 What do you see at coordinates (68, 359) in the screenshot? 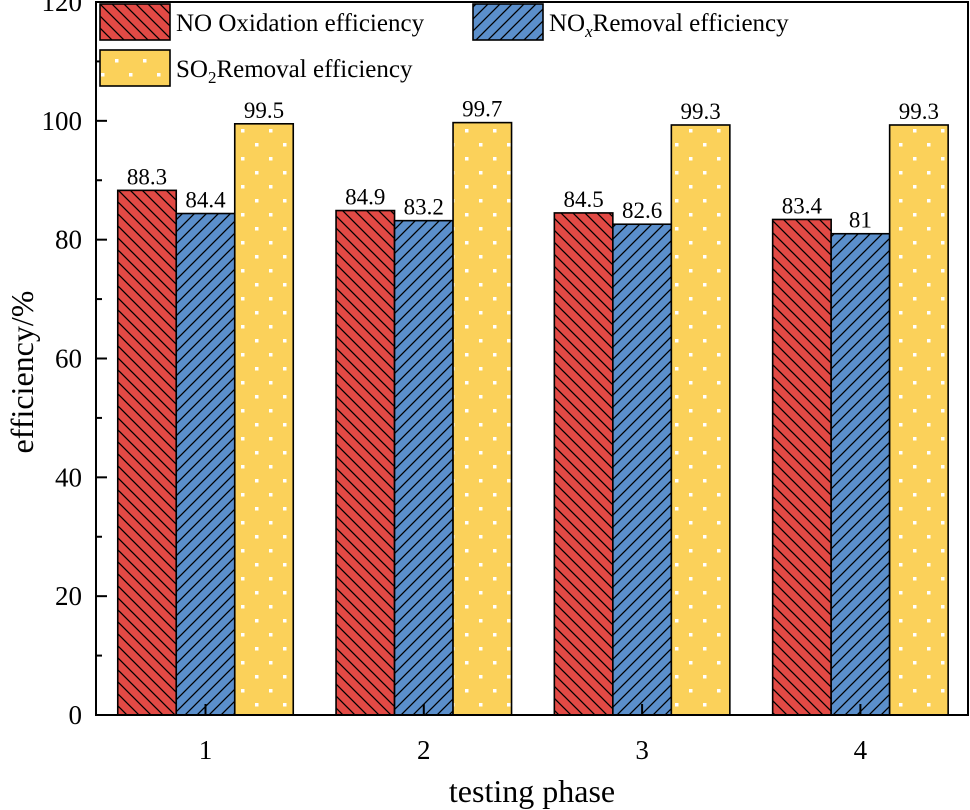
I see `y-tick-label: 60` at bounding box center [68, 359].